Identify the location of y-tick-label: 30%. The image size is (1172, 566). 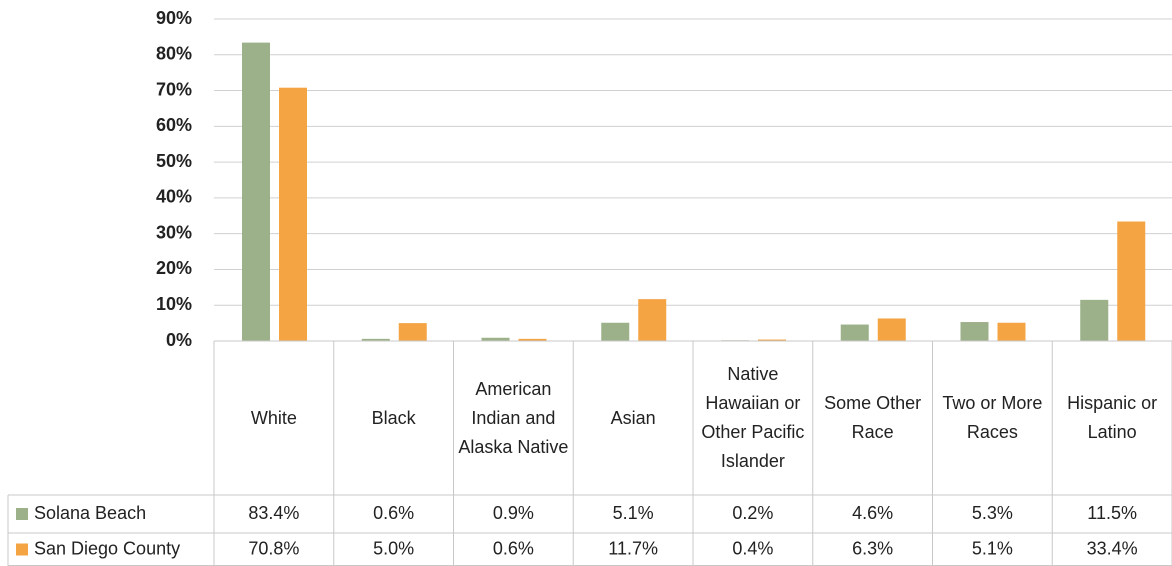
(174, 232).